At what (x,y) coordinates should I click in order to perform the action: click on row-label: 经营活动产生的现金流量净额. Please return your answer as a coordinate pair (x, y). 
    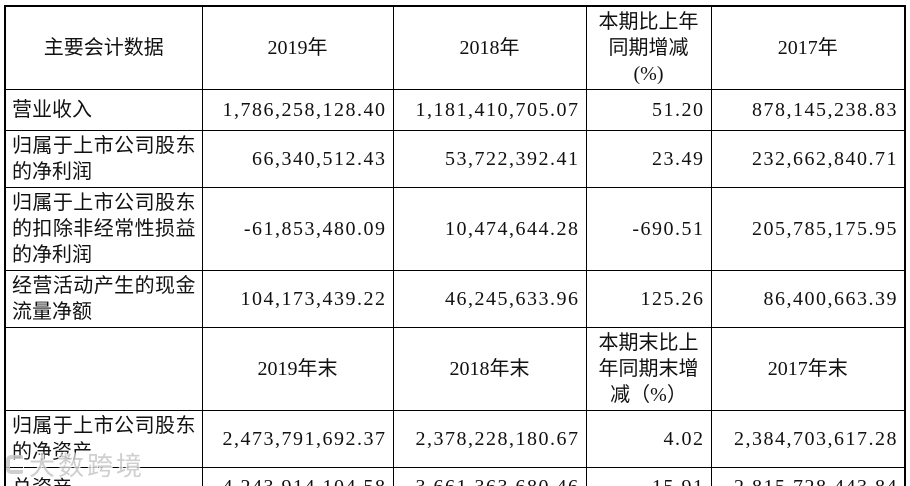
    Looking at the image, I should click on (103, 299).